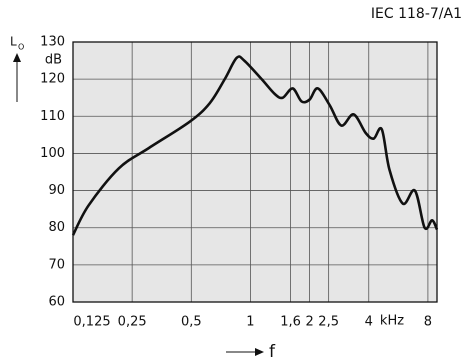 This screenshot has width=464, height=363. Describe the element at coordinates (250, 322) in the screenshot. I see `x-tick-label: 1` at that location.